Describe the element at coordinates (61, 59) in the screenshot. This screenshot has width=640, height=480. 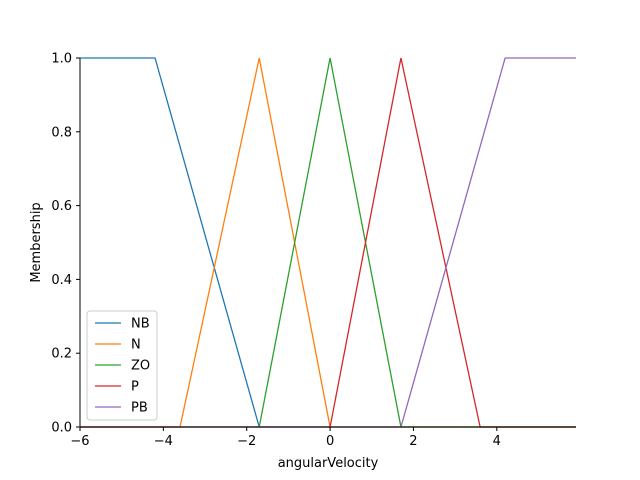
I see `y-tick-label: 1.0` at that location.